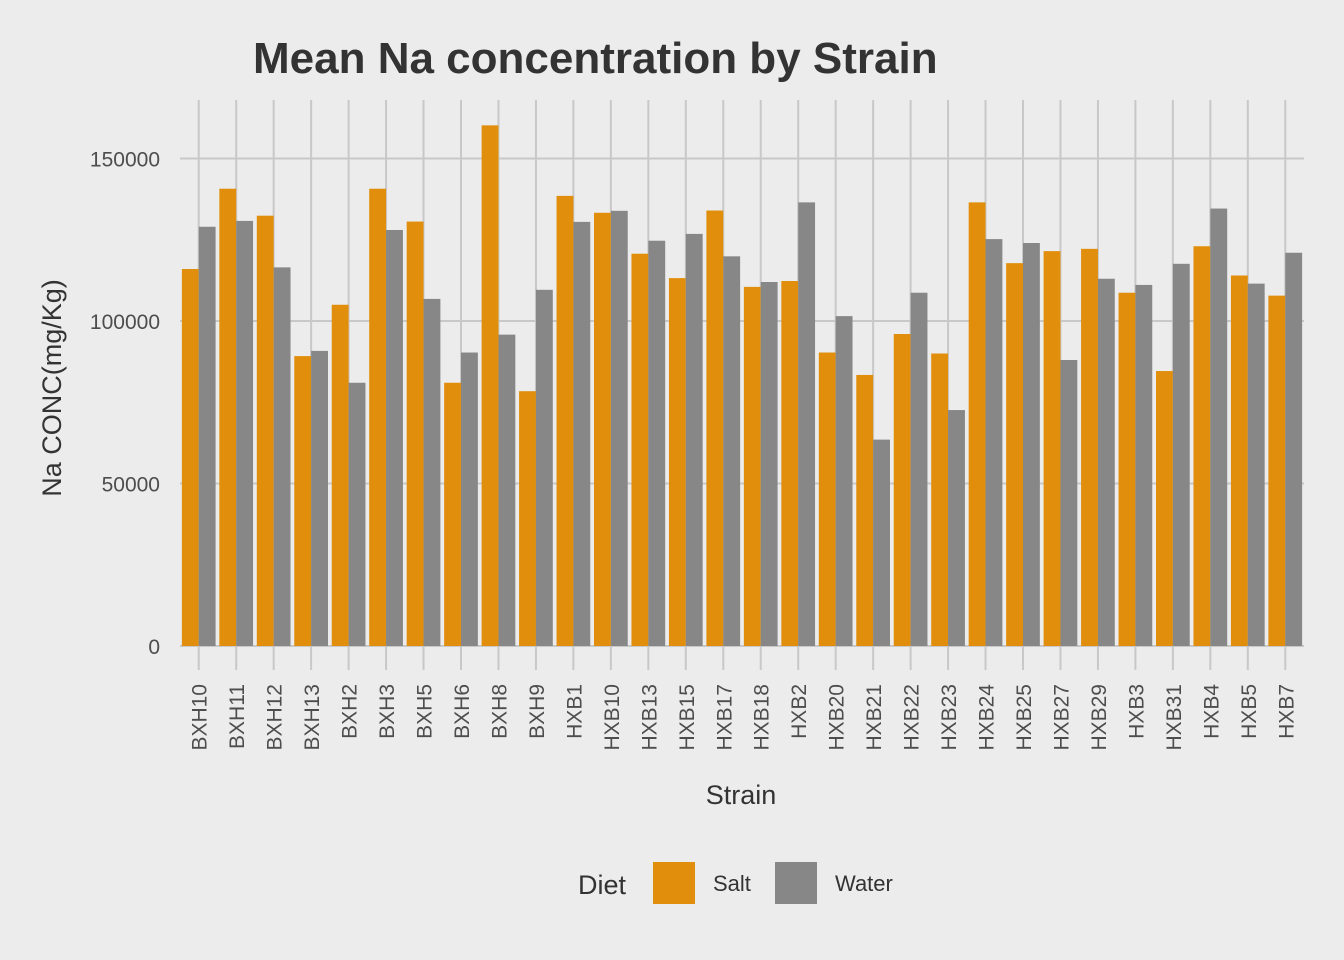  I want to click on bar-salt-hxb25, so click(1014, 454).